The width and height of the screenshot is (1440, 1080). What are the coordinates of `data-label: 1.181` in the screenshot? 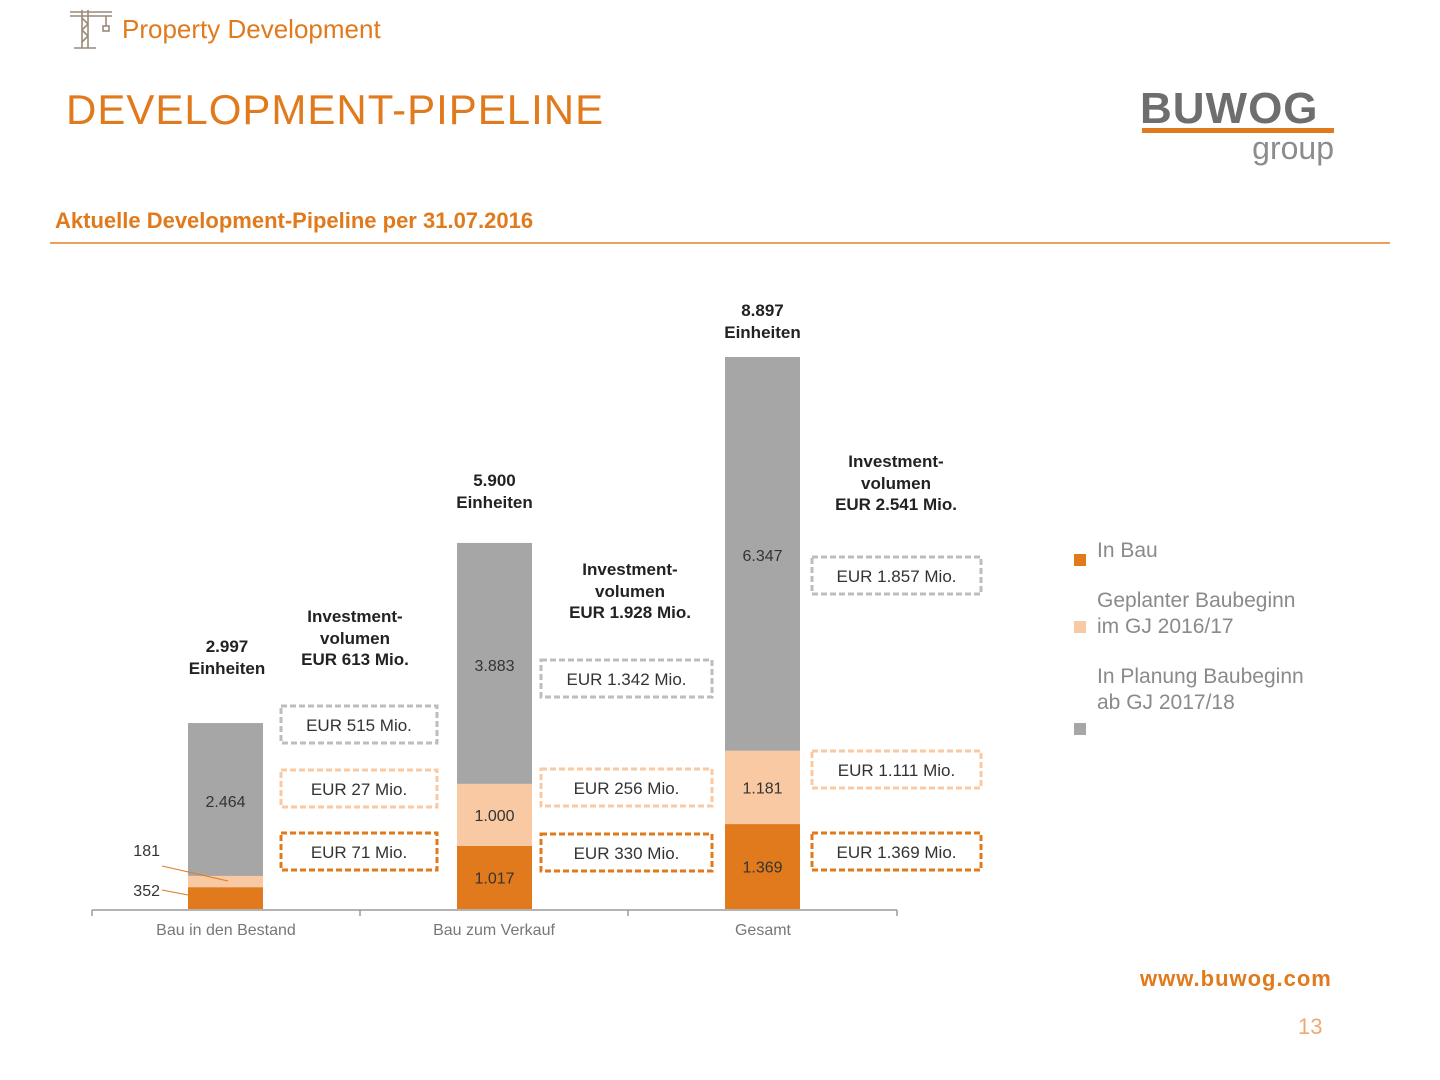 It's located at (762, 788).